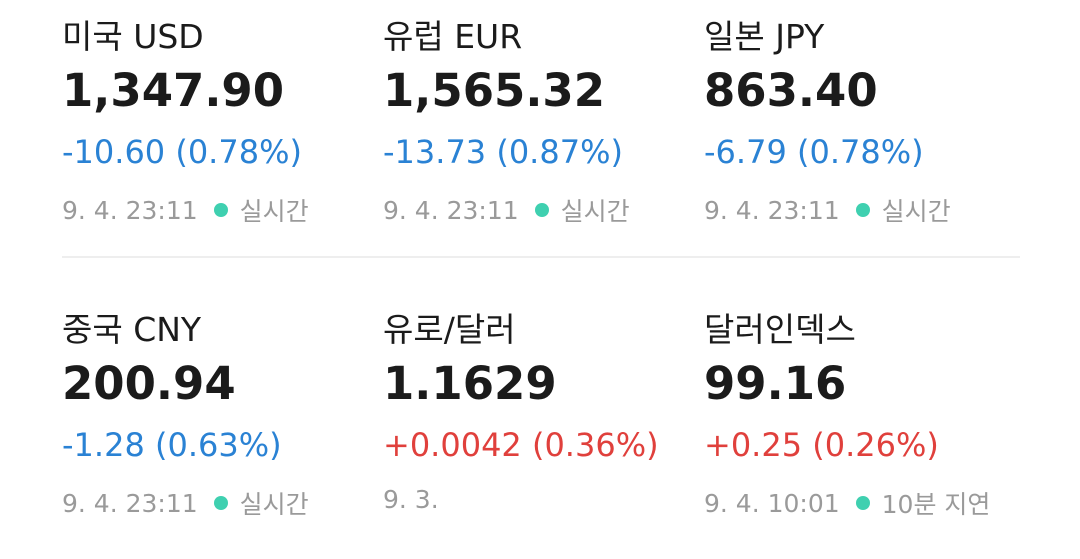 The height and width of the screenshot is (559, 1080). I want to click on rate-price: 863.40, so click(791, 90).